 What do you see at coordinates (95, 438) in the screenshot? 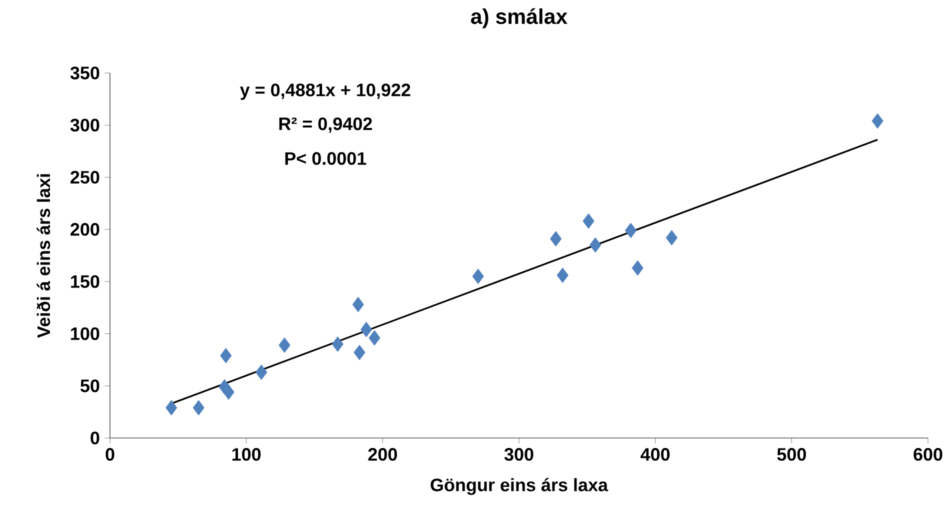
I see `y-tick-label: 0` at bounding box center [95, 438].